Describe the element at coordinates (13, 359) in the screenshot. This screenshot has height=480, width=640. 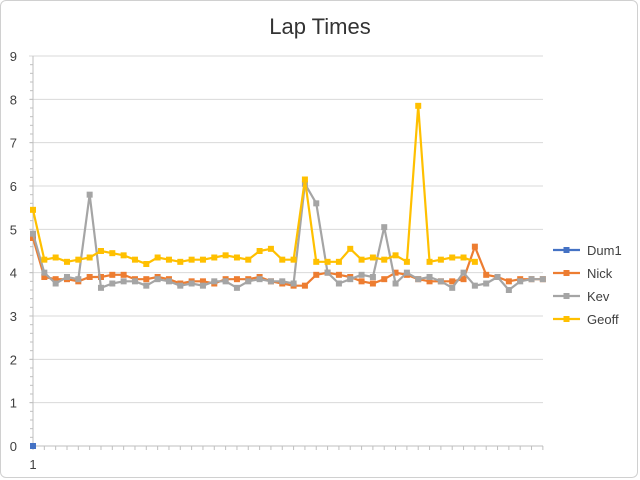
I see `y-tick-label: 2` at that location.